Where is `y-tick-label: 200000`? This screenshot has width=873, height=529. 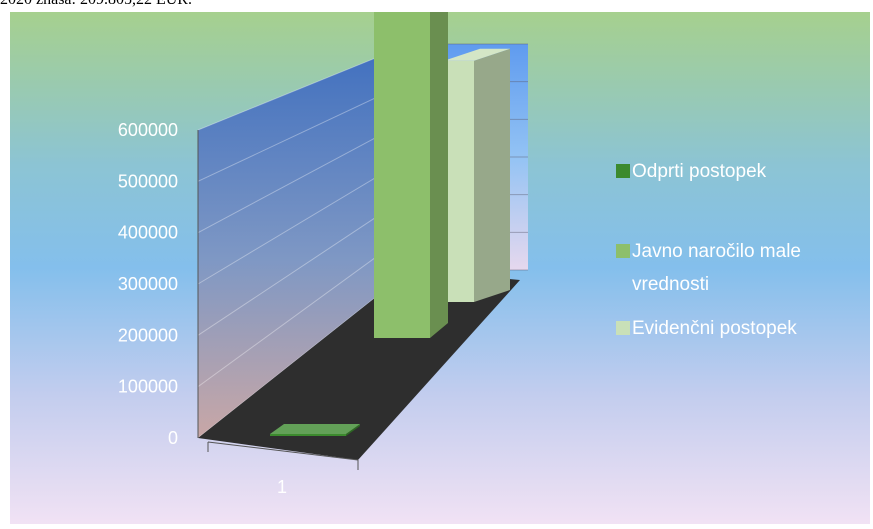
y-tick-label: 200000 is located at coordinates (148, 335).